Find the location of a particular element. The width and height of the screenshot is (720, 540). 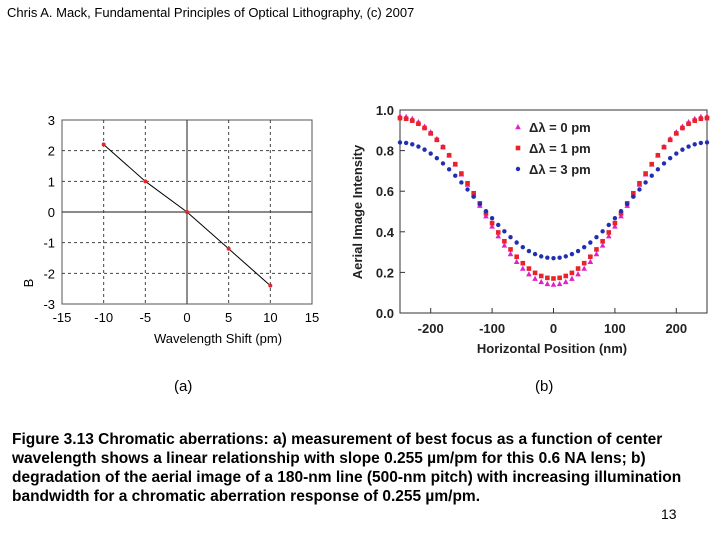

chart-b-x-tick-label: -100 is located at coordinates (492, 328).